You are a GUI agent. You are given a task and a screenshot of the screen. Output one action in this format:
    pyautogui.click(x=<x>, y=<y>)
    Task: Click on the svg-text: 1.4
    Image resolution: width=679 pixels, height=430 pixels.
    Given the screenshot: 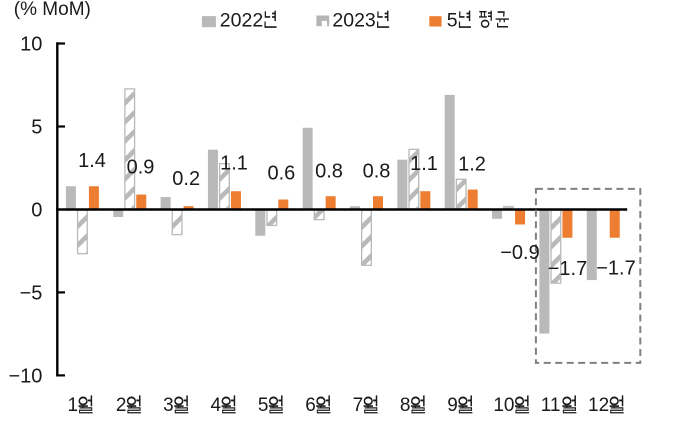 What is the action you would take?
    pyautogui.click(x=92, y=161)
    